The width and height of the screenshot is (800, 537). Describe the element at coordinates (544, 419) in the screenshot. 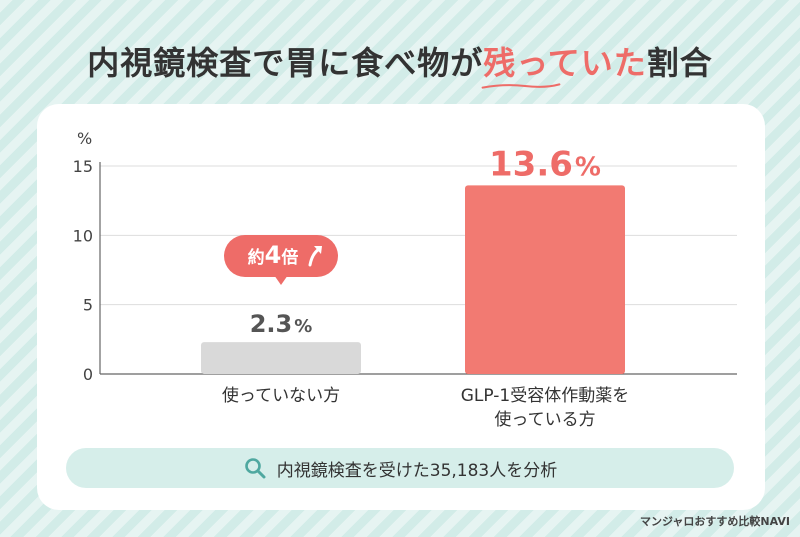

I see `x-tick-label: 使っている方` at that location.